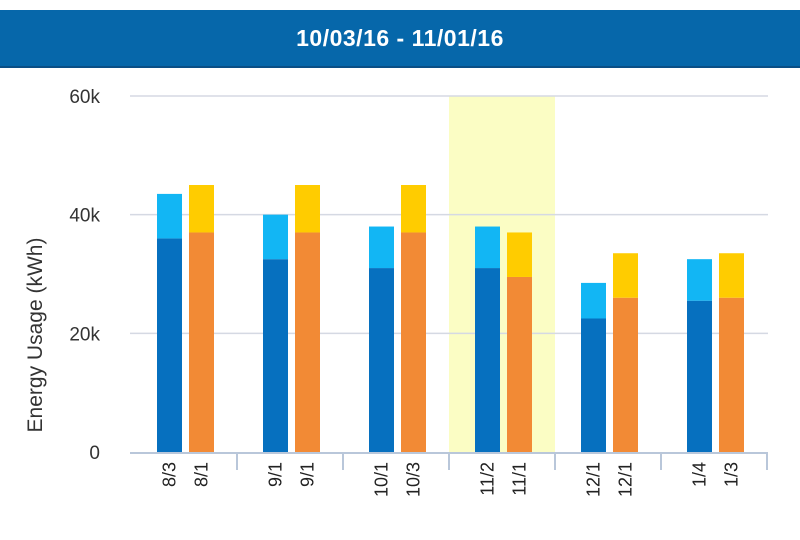 The width and height of the screenshot is (800, 540). I want to click on x-tick-label: 10/3, so click(414, 479).